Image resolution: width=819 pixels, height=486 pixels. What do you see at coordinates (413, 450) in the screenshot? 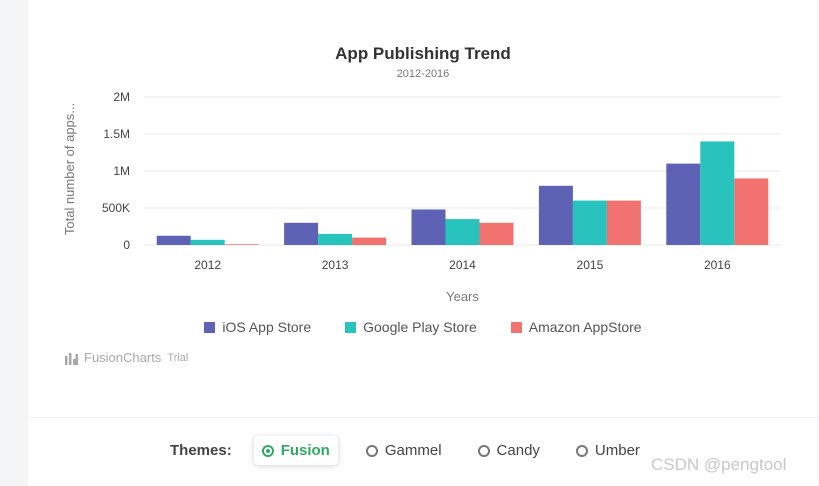
I see `theme-option-label: Gammel` at bounding box center [413, 450].